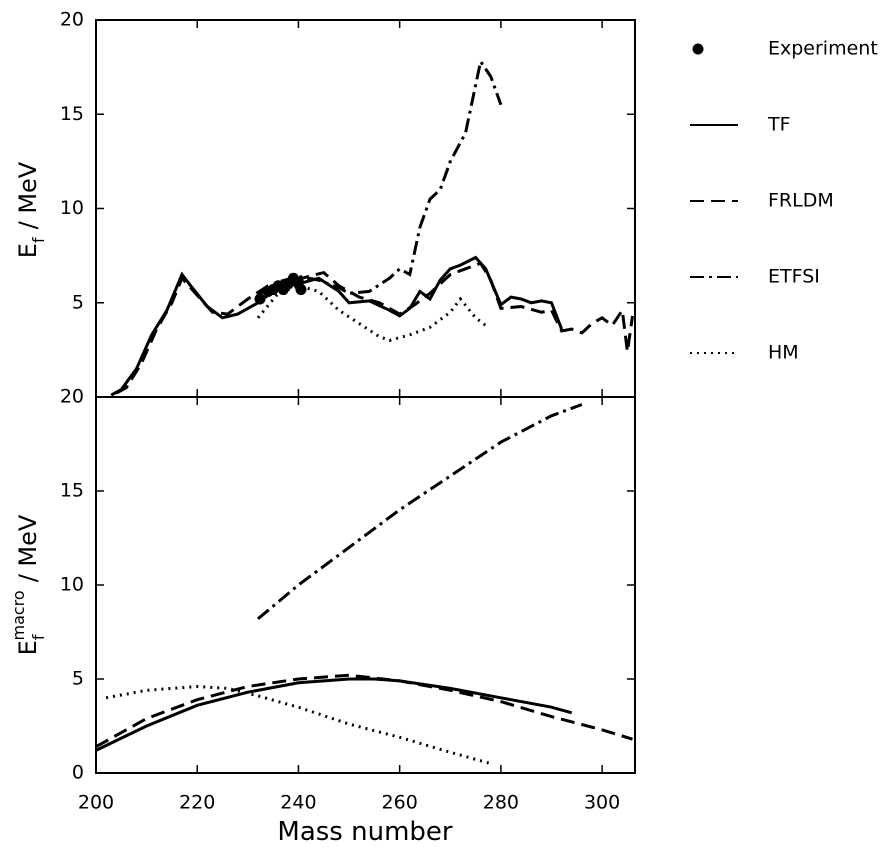  What do you see at coordinates (301, 290) in the screenshot?
I see `data-point` at bounding box center [301, 290].